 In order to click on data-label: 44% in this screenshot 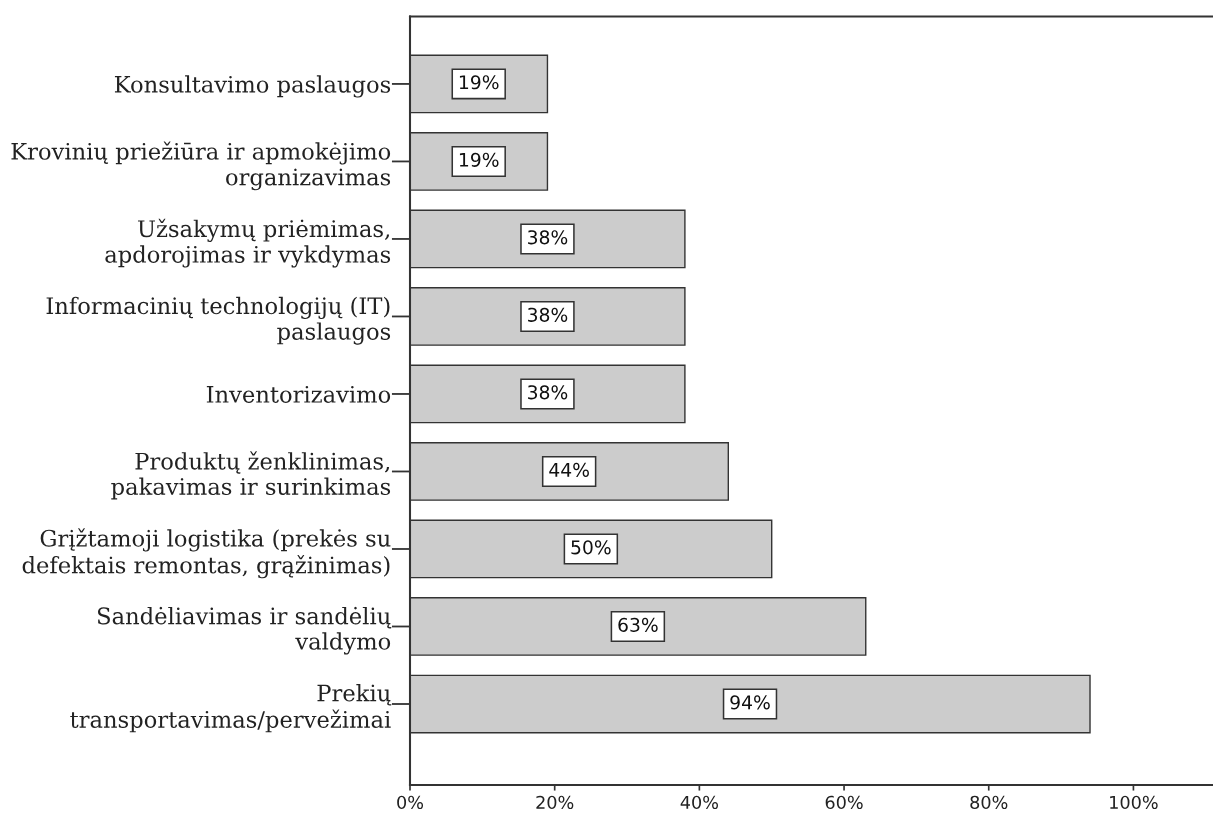, I will do `click(569, 469)`.